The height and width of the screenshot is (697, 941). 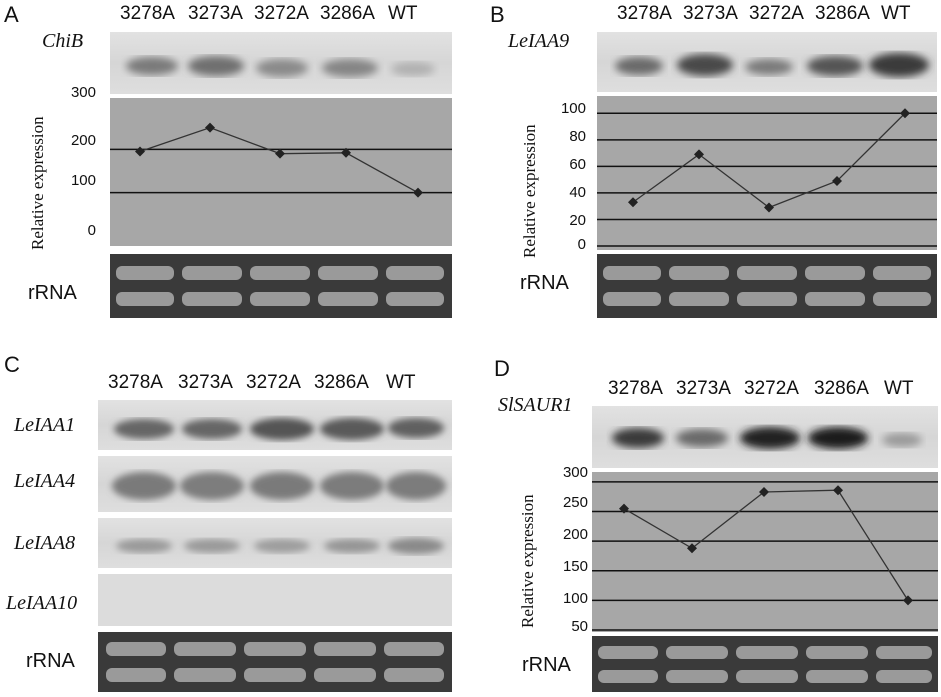 I want to click on blot-bands-d, so click(x=767, y=438).